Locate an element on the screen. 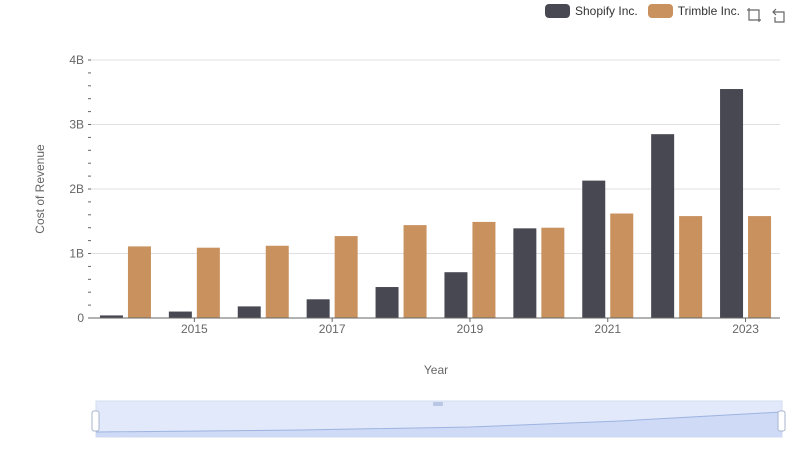  legend: Shopify Inc. Trimble Inc. is located at coordinates (647, 11).